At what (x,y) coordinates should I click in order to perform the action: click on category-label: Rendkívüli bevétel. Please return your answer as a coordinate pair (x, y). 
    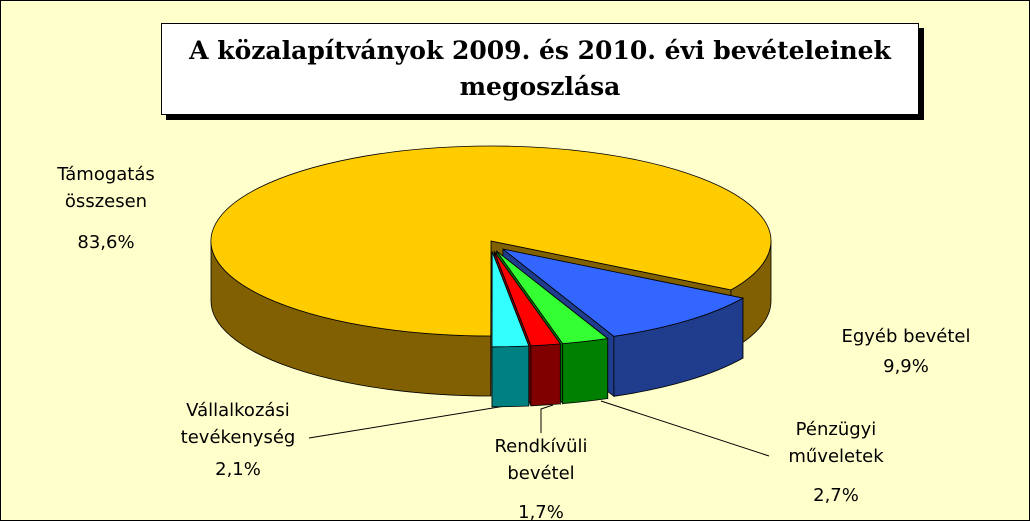
    Looking at the image, I should click on (541, 460).